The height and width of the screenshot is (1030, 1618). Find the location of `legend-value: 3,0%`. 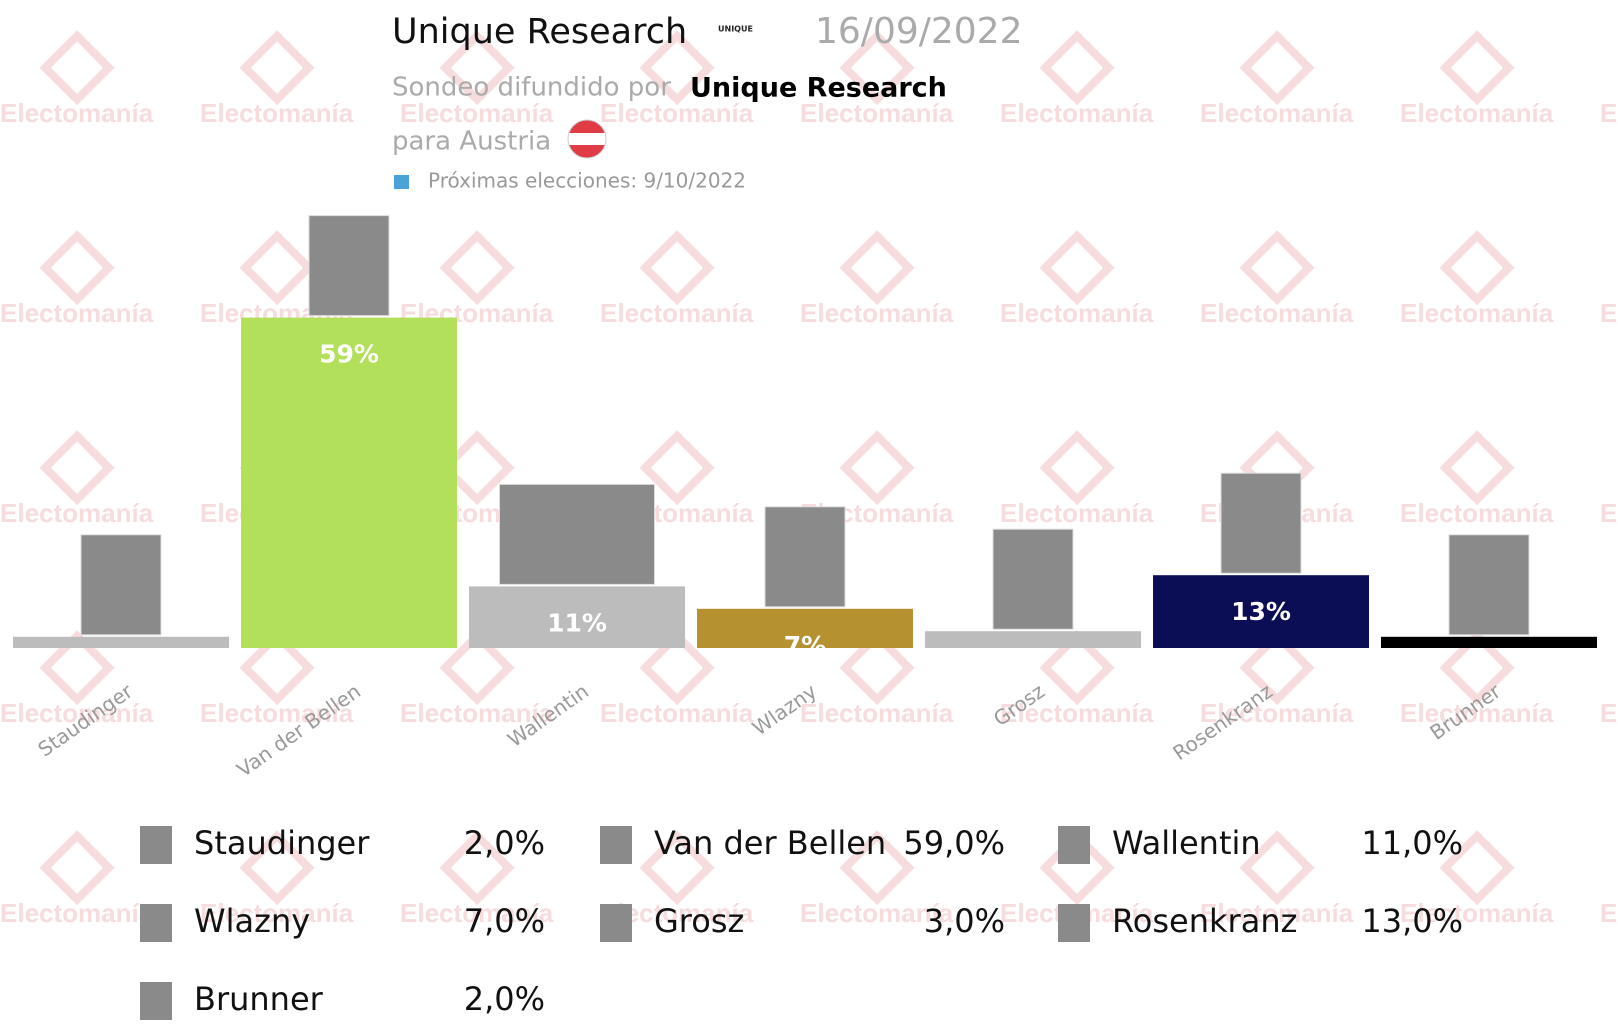

legend-value: 3,0% is located at coordinates (964, 921).